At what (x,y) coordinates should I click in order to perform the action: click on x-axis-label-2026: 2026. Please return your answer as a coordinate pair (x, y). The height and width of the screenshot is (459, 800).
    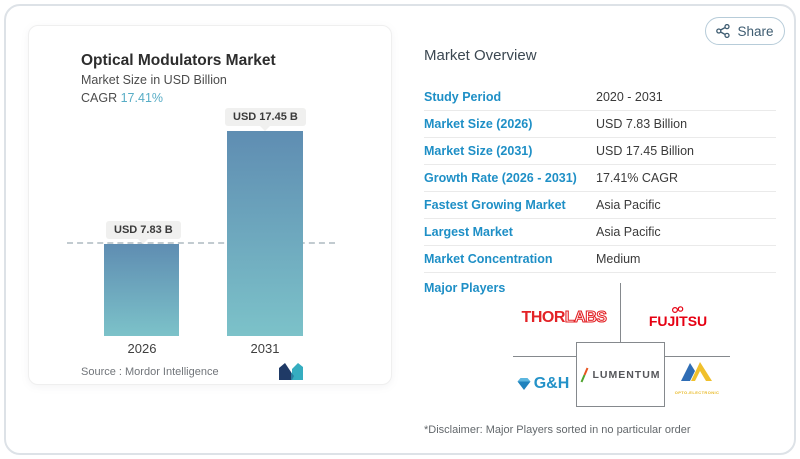
    Looking at the image, I should click on (142, 348).